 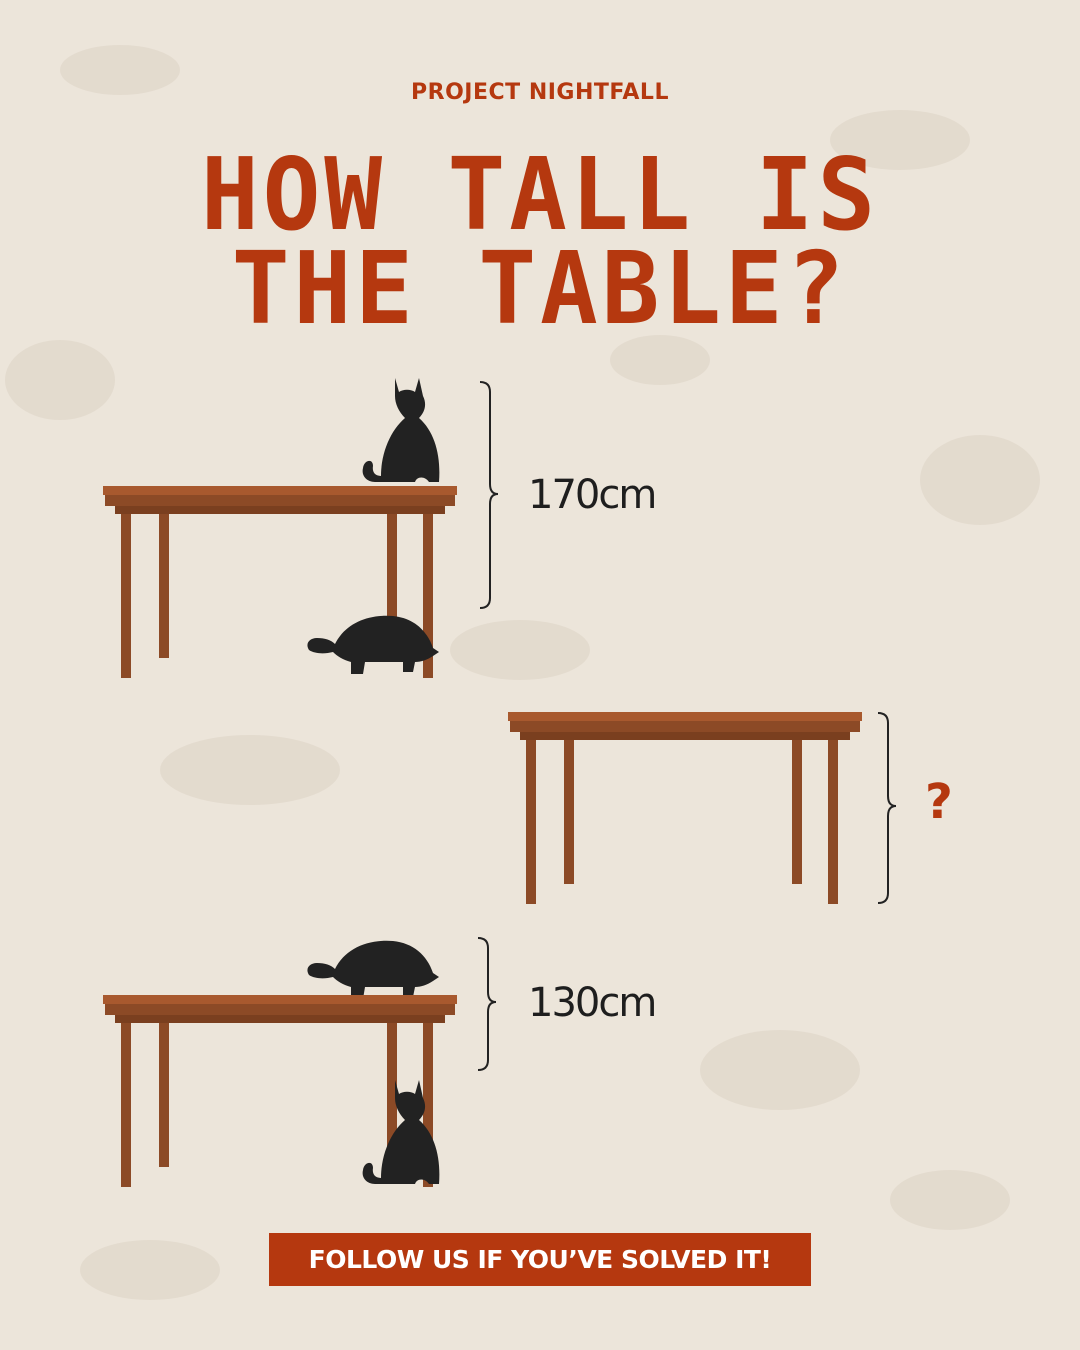 I want to click on brace-bottom, so click(x=487, y=1004).